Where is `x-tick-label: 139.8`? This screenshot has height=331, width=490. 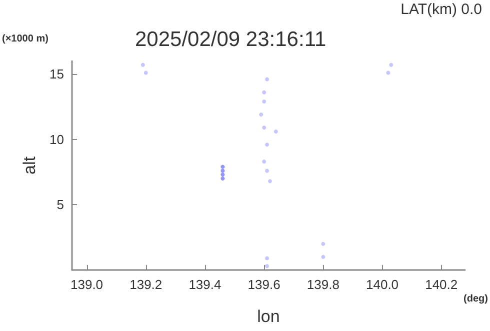
x-tick-label: 139.8 is located at coordinates (323, 284).